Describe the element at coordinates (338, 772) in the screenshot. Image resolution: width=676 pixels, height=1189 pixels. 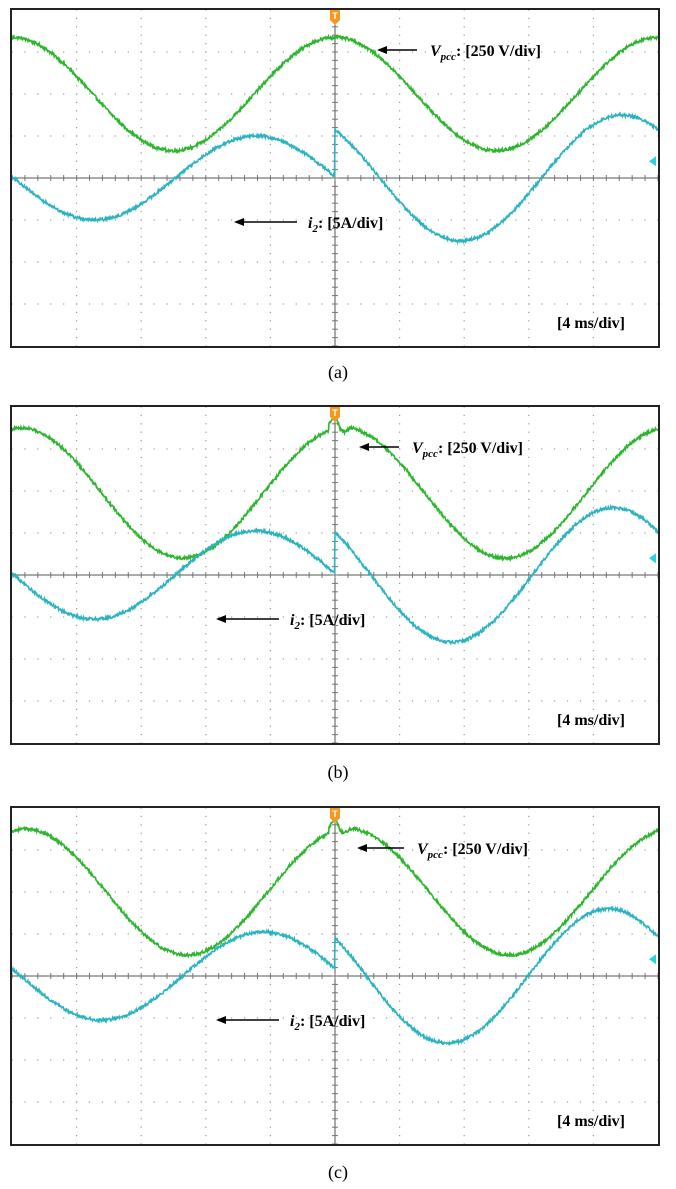
I see `caption-b: (b)` at that location.